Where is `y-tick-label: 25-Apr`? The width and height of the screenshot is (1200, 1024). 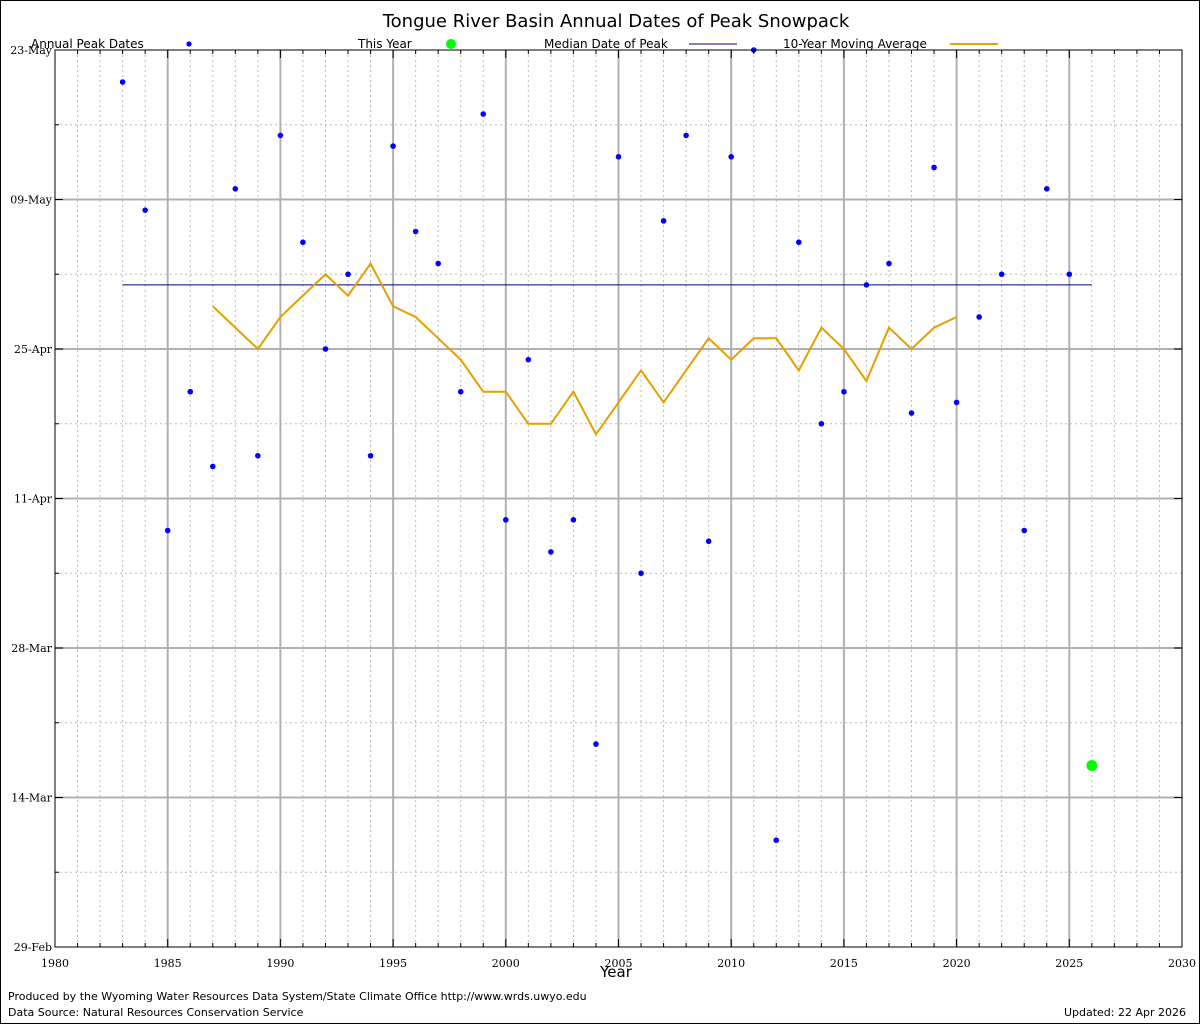 y-tick-label: 25-Apr is located at coordinates (33, 349).